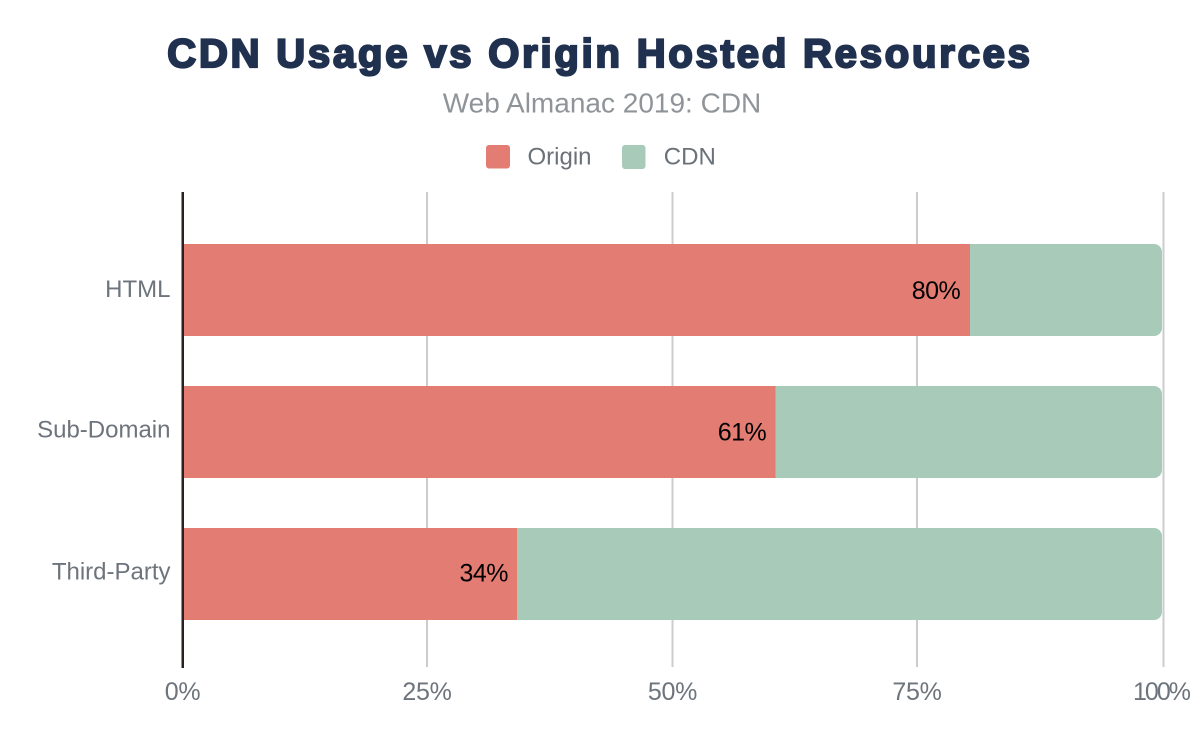  I want to click on svg-text: 100%, so click(1162, 692).